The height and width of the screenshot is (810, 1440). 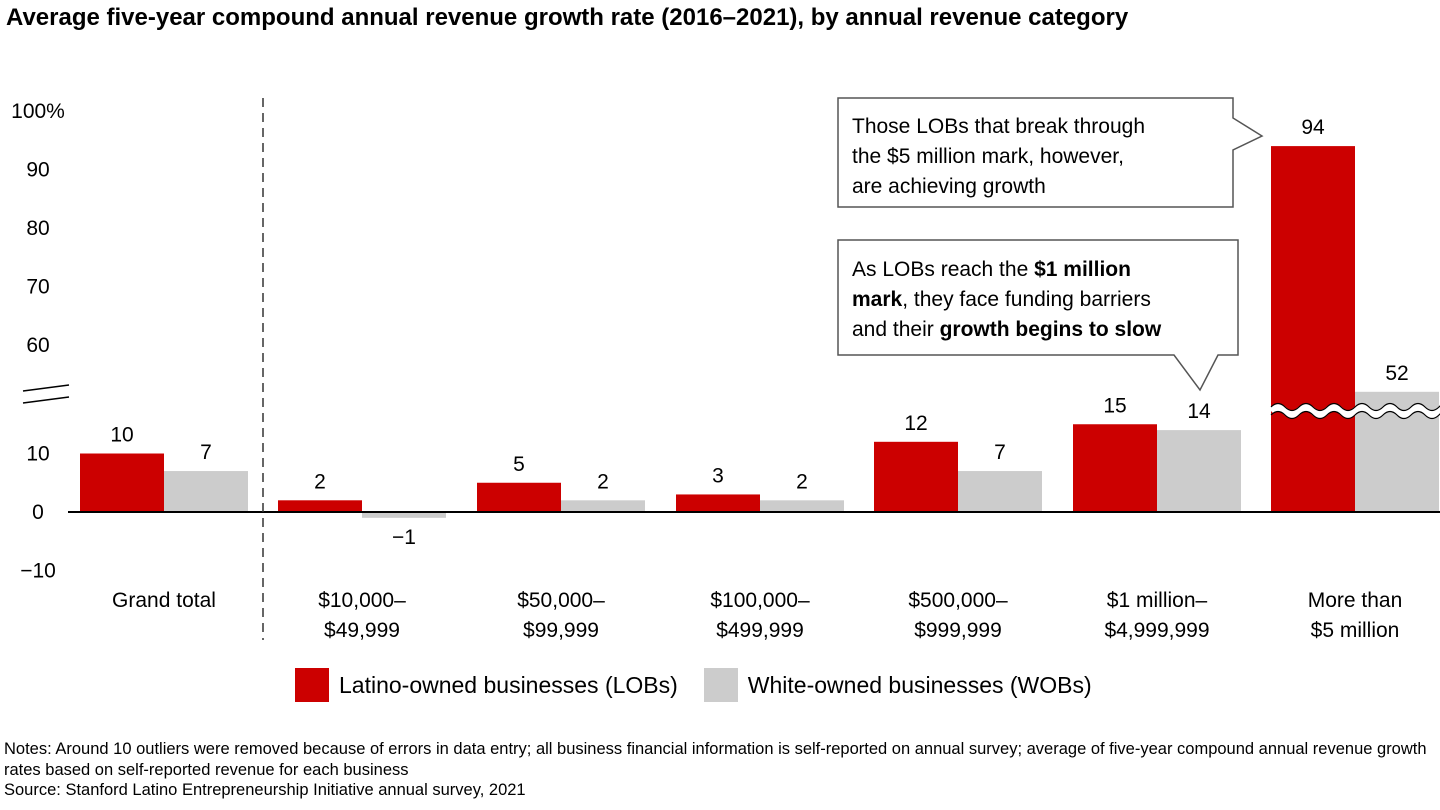 I want to click on data-label-wob-4: 7, so click(x=1000, y=452).